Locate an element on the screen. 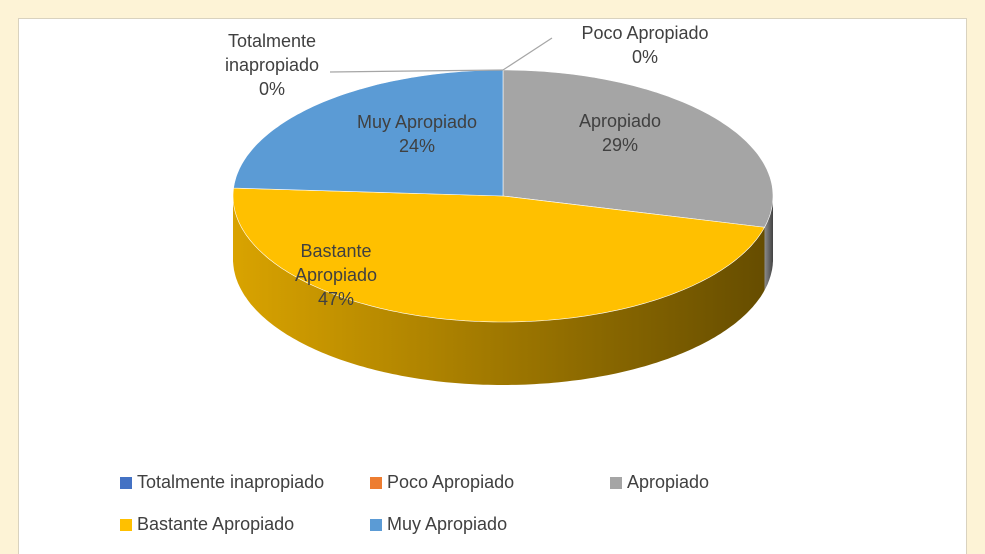 This screenshot has width=985, height=554. legend-item: Apropiado is located at coordinates (659, 482).